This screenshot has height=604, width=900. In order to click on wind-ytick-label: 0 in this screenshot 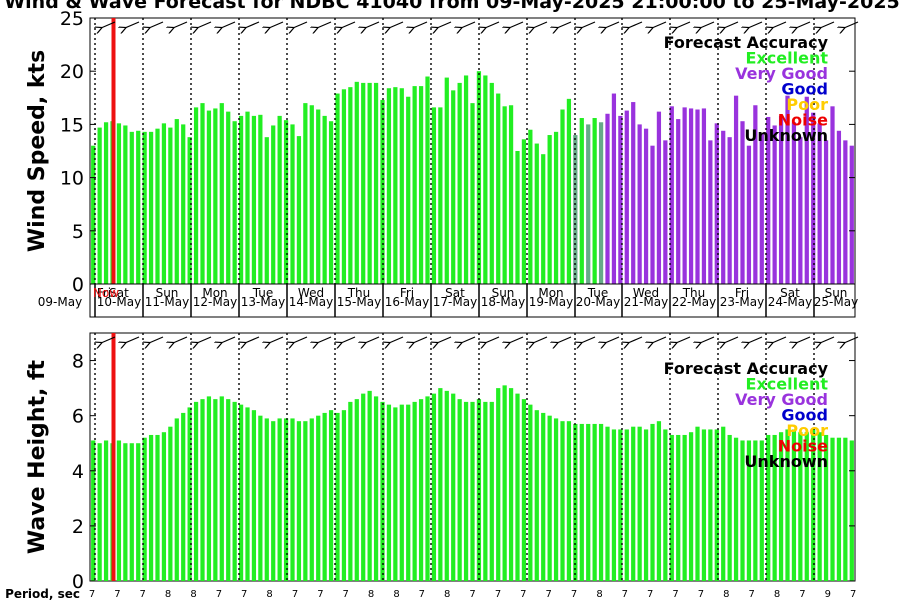, I will do `click(78, 285)`.